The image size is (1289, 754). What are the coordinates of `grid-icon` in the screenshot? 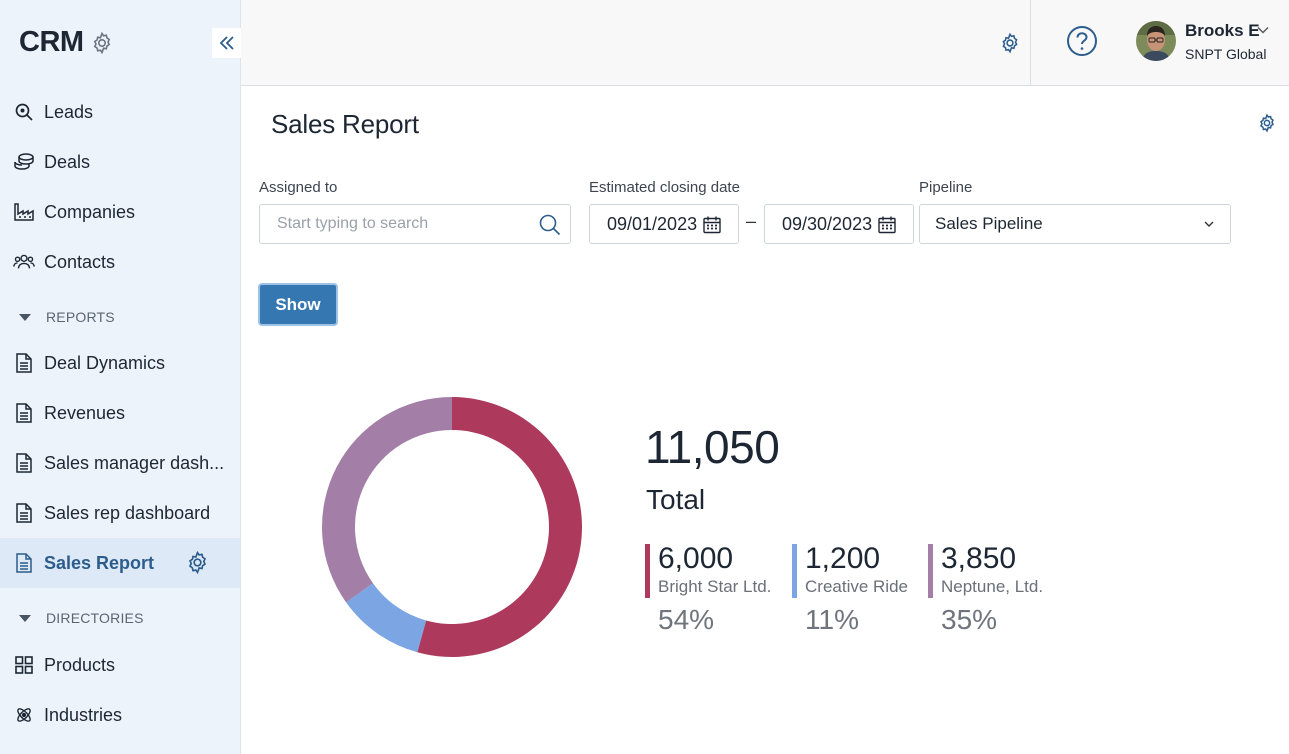 It's located at (24, 665).